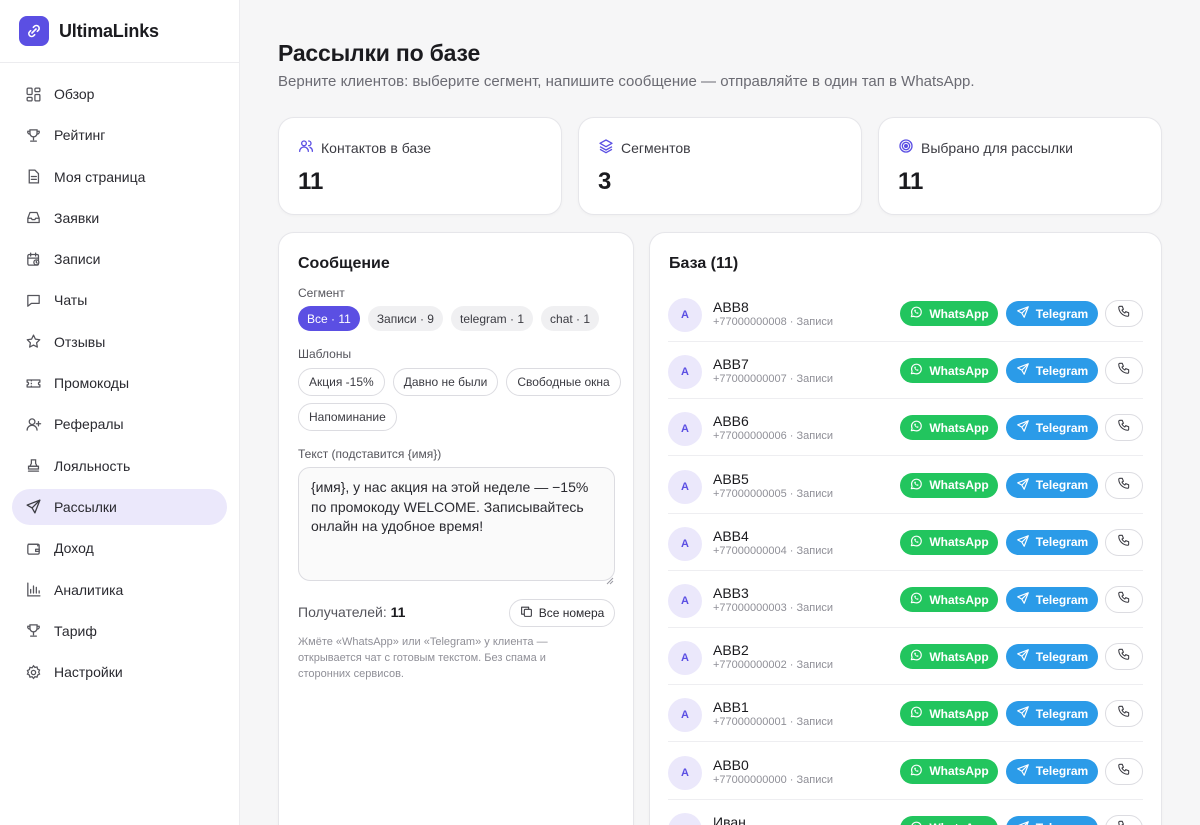  I want to click on dashboard-icon, so click(33, 94).